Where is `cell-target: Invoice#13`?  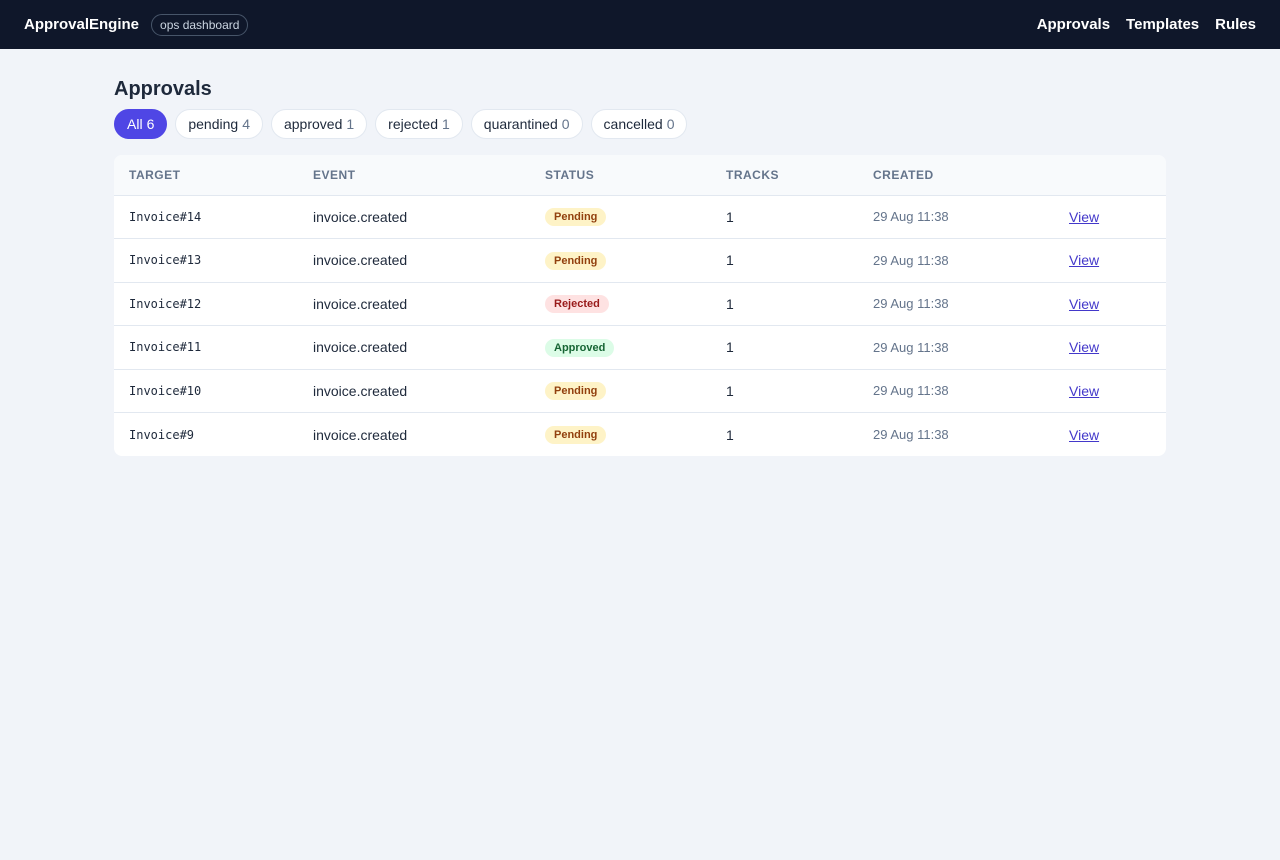 cell-target: Invoice#13 is located at coordinates (206, 260).